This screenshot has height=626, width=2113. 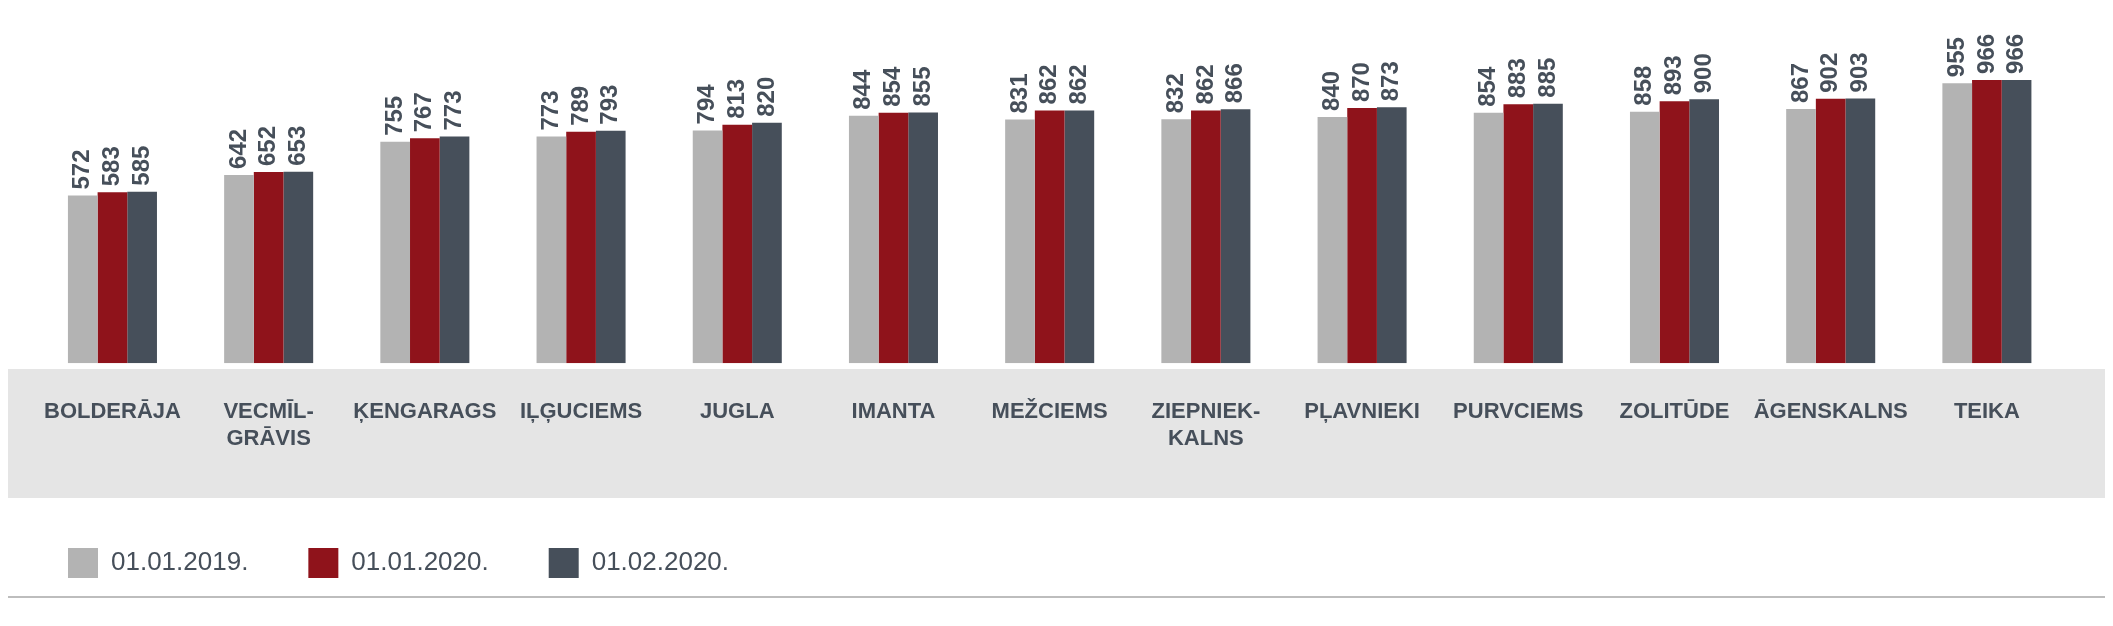 I want to click on data-label: 831, so click(x=1018, y=93).